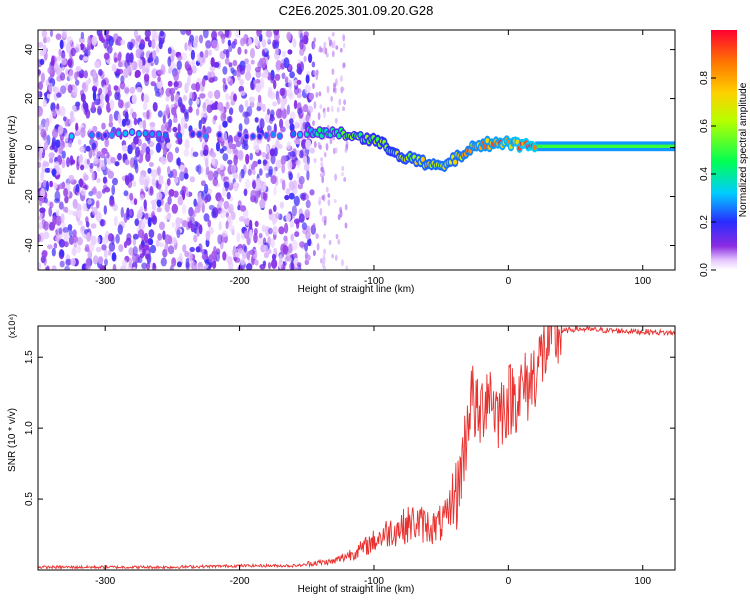 Image resolution: width=750 pixels, height=600 pixels. What do you see at coordinates (356, 10) in the screenshot?
I see `chart-title: C2E6.2025.301.09.20.G28` at bounding box center [356, 10].